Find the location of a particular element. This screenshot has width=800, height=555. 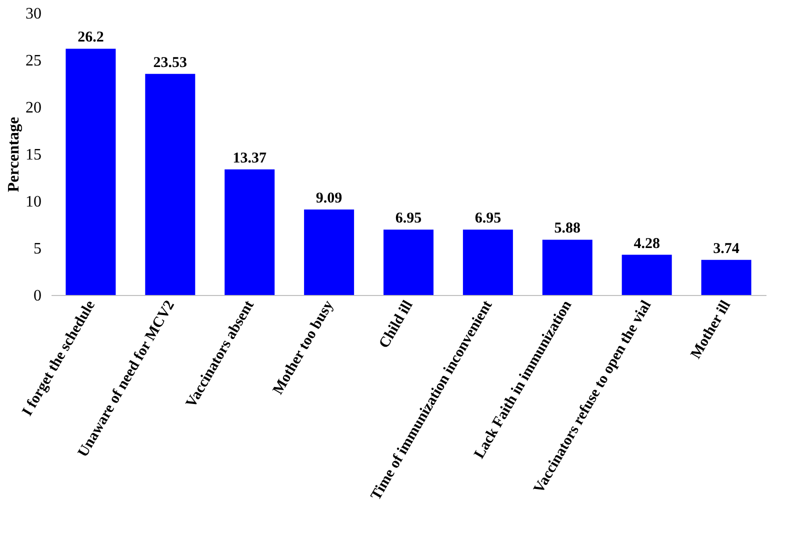

data-label: 3.74 is located at coordinates (726, 248).